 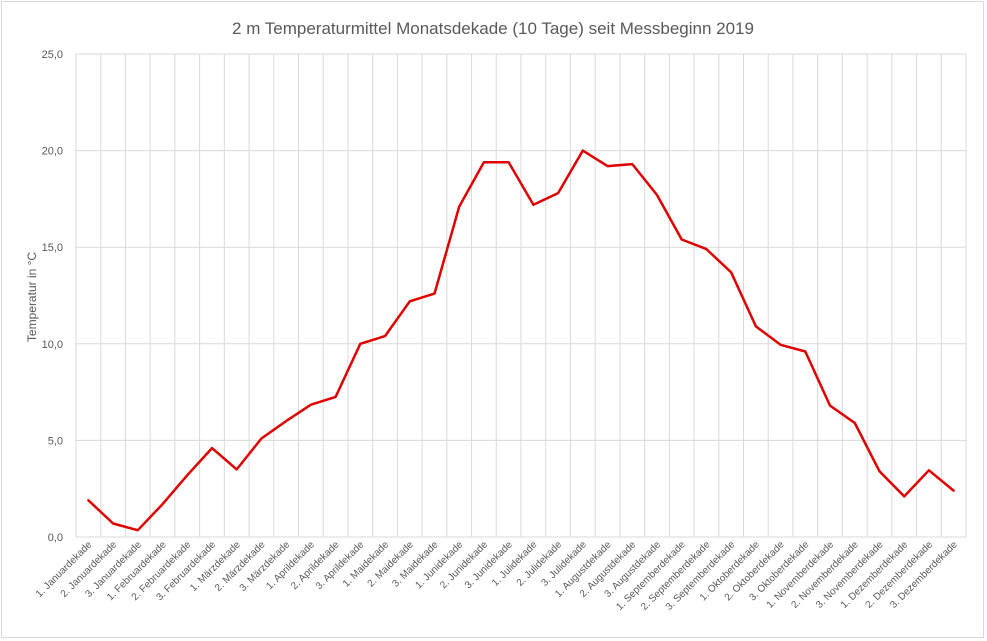 I want to click on y-tick-label: 15,0, so click(x=52, y=248).